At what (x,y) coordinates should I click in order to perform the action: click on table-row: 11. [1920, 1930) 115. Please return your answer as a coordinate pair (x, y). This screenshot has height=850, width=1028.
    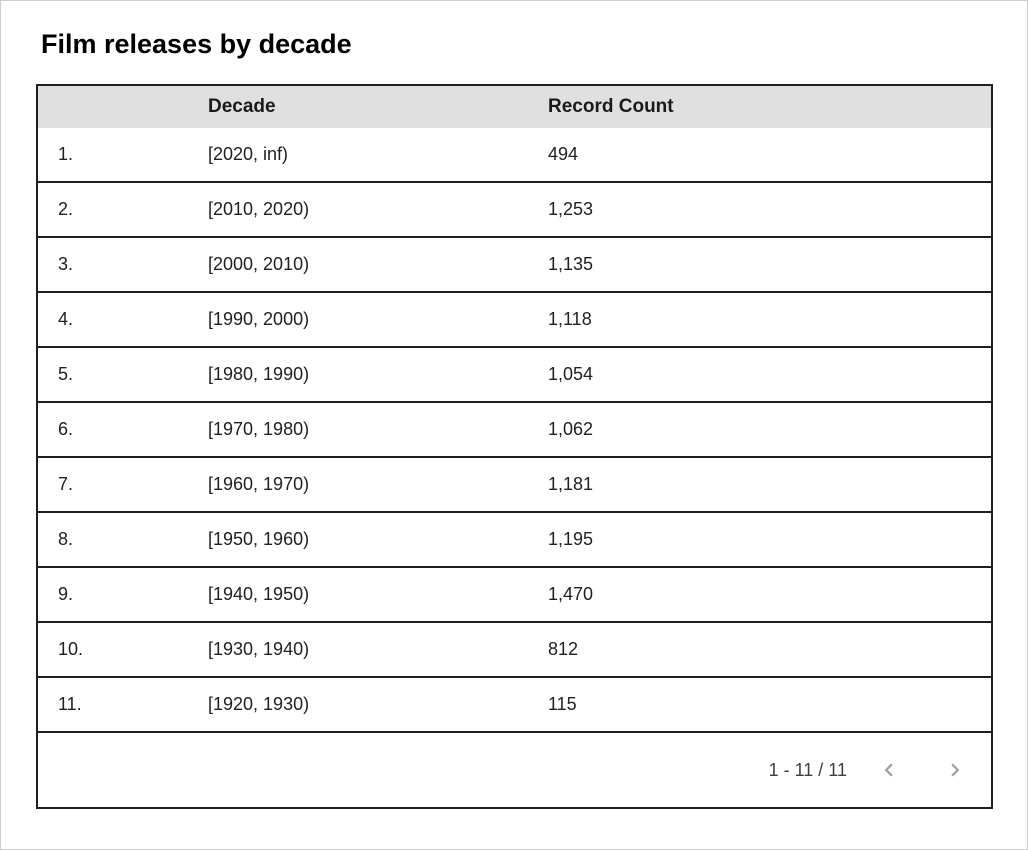
    Looking at the image, I should click on (514, 705).